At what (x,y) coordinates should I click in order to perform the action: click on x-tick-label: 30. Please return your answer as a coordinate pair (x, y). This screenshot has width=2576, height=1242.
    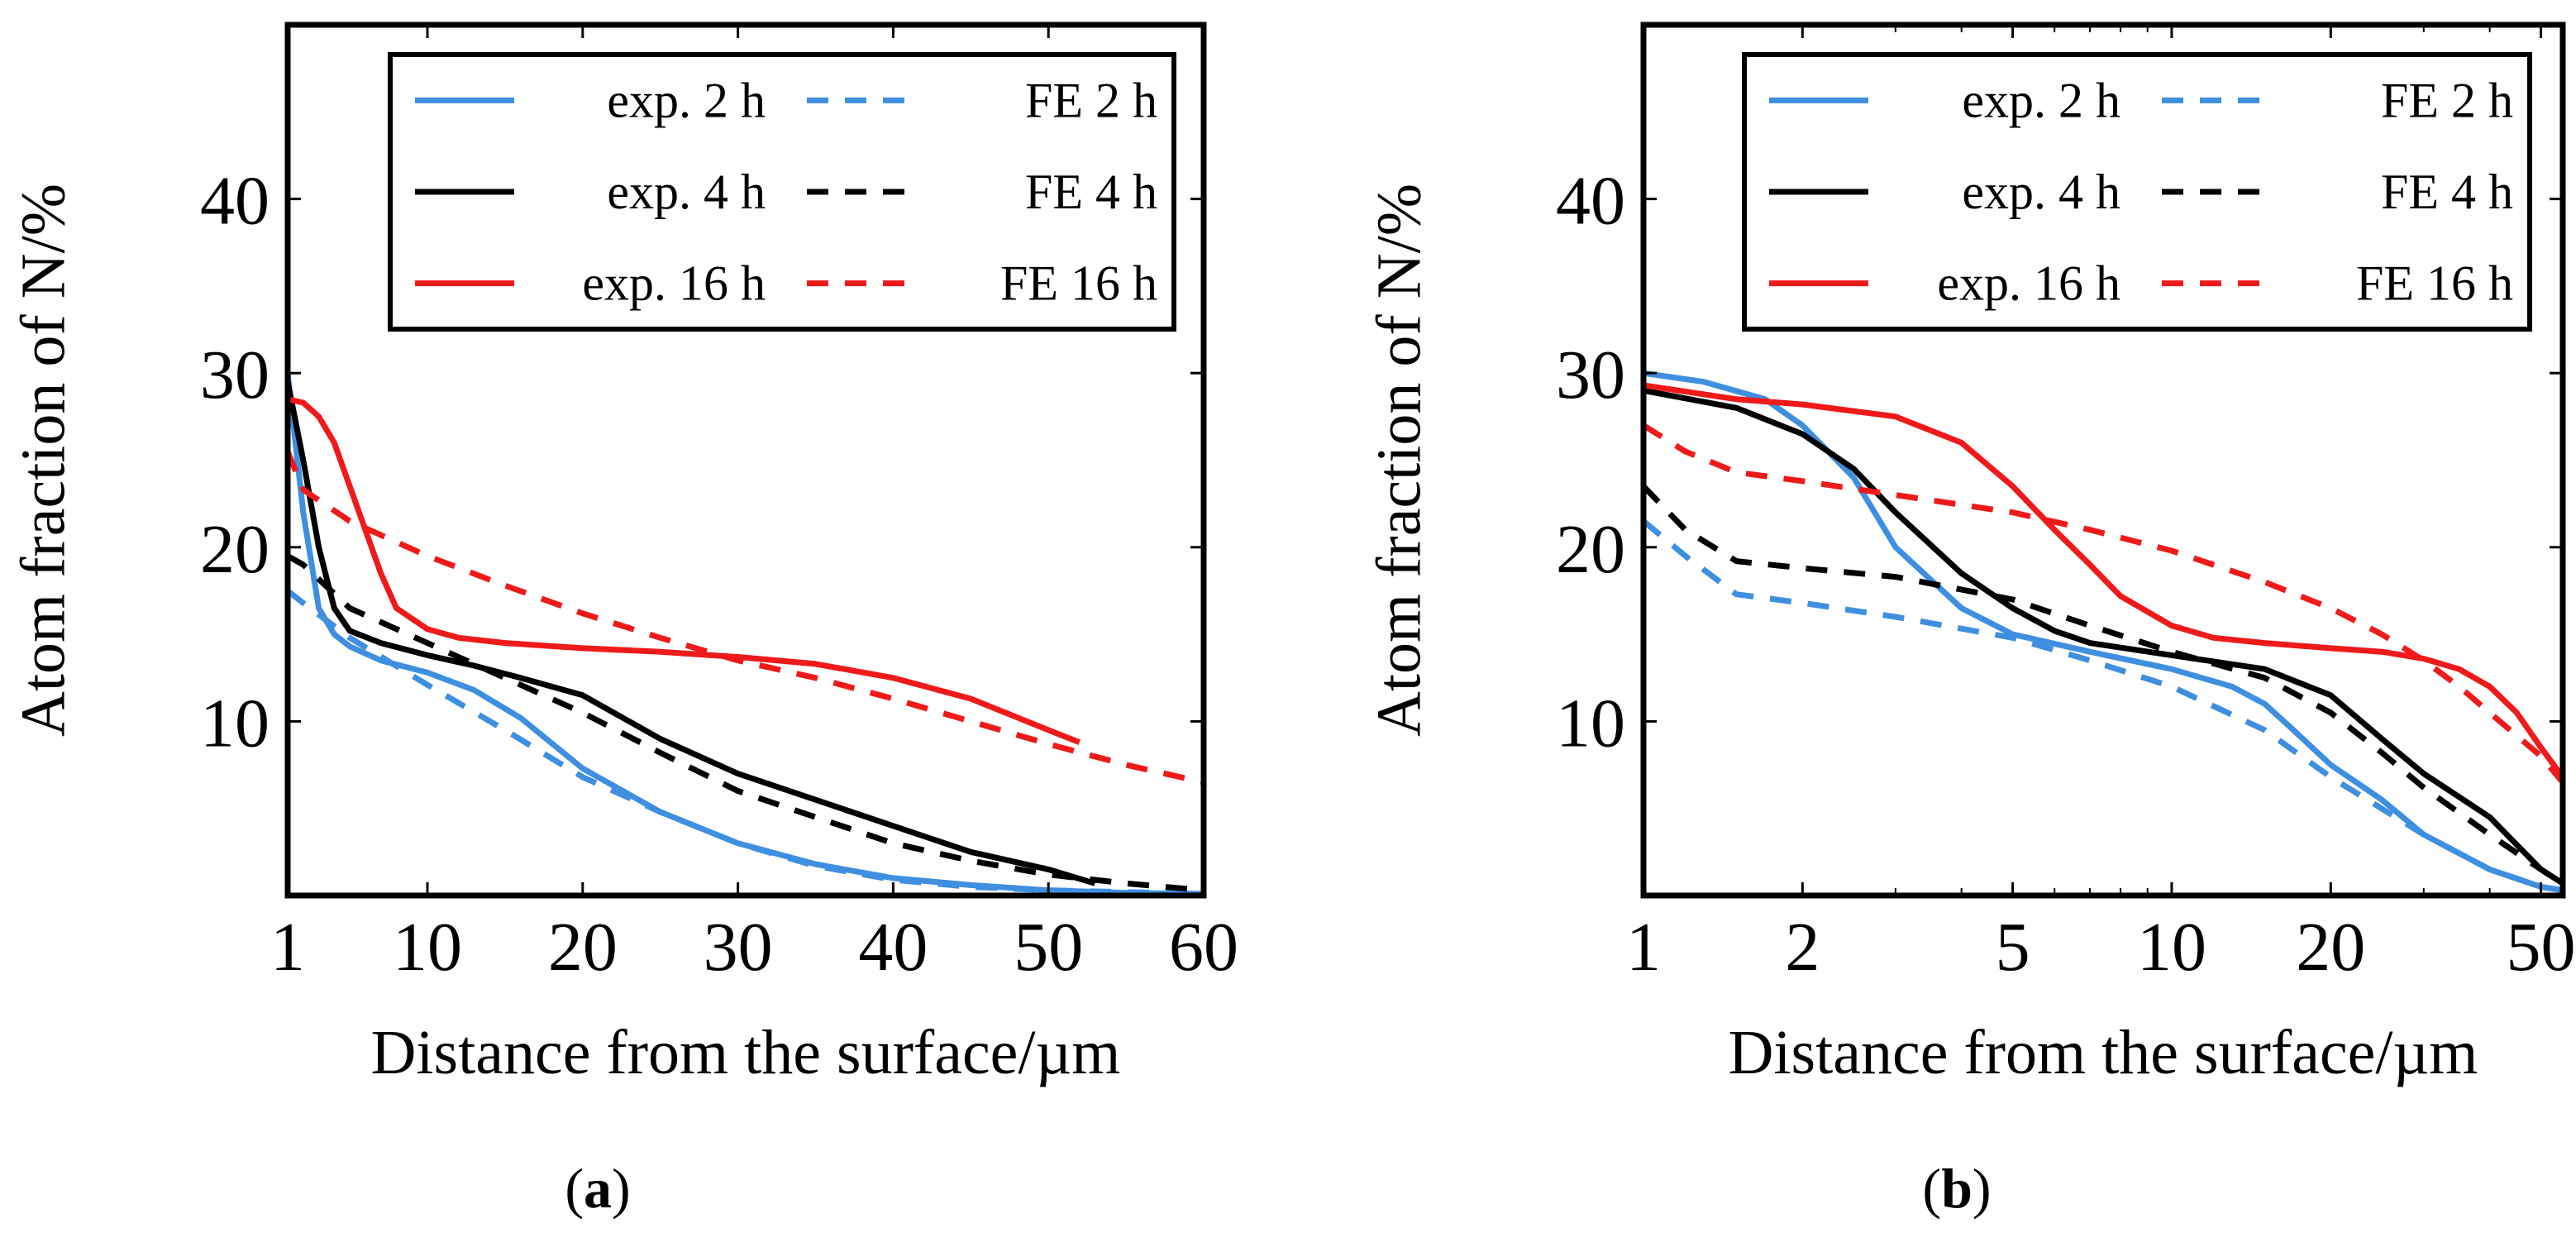
    Looking at the image, I should click on (738, 947).